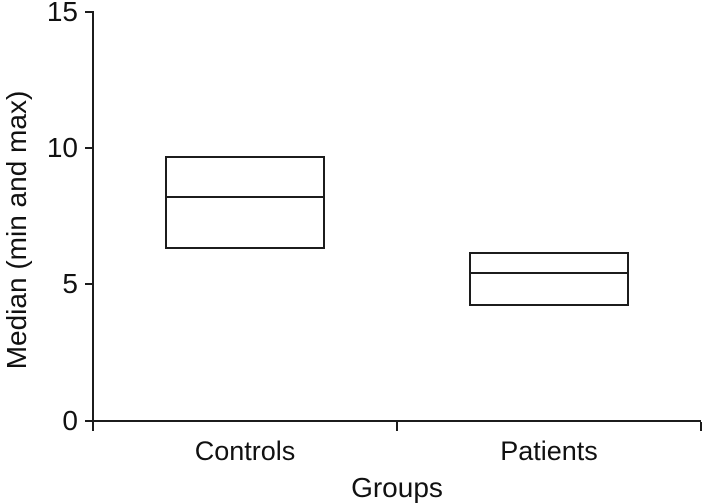 The width and height of the screenshot is (704, 503). Describe the element at coordinates (245, 451) in the screenshot. I see `x-tick-label-controls: Controls` at that location.